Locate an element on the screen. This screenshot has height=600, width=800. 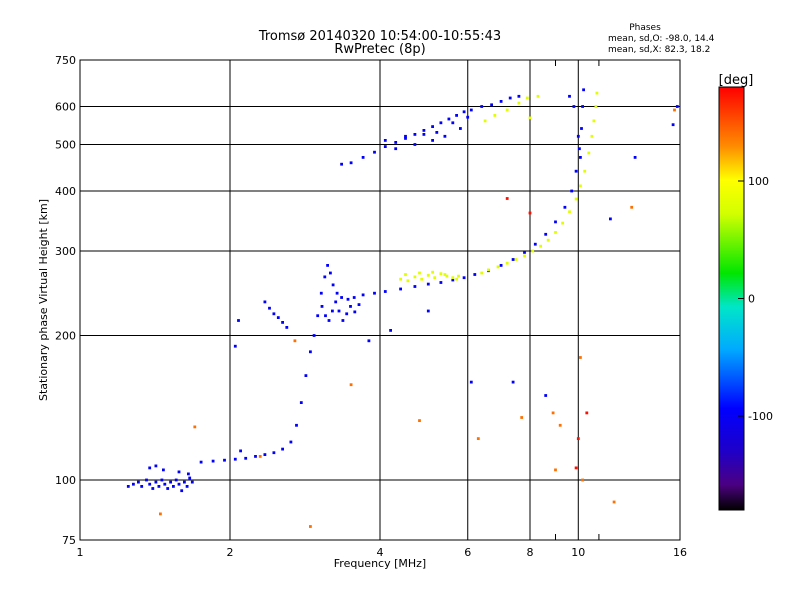
y-tick-label: 400 is located at coordinates (65, 191).